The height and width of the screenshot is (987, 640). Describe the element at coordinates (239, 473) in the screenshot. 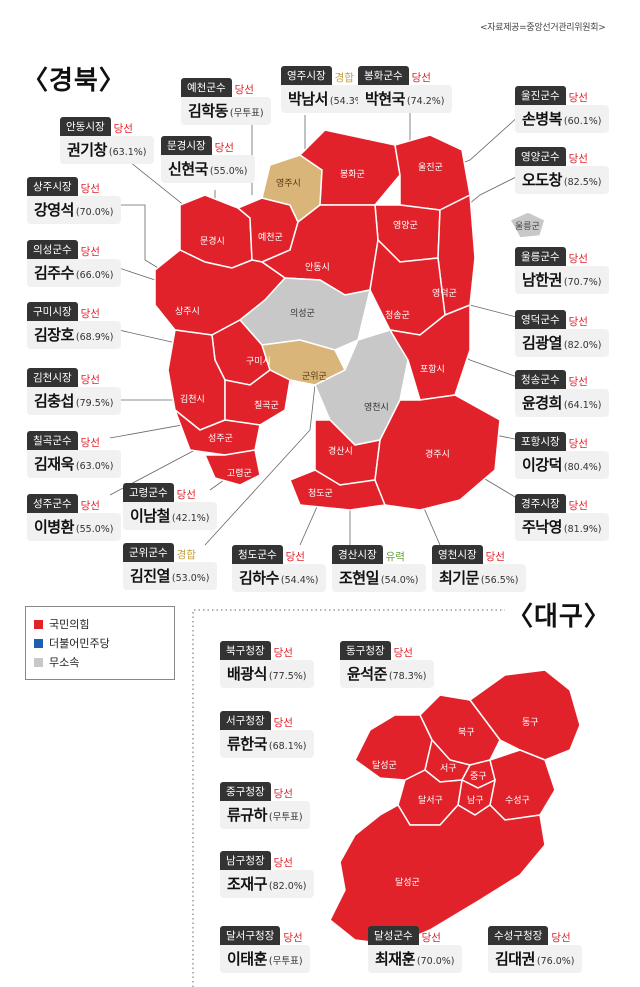

I see `label-goryeong: 고령군` at that location.